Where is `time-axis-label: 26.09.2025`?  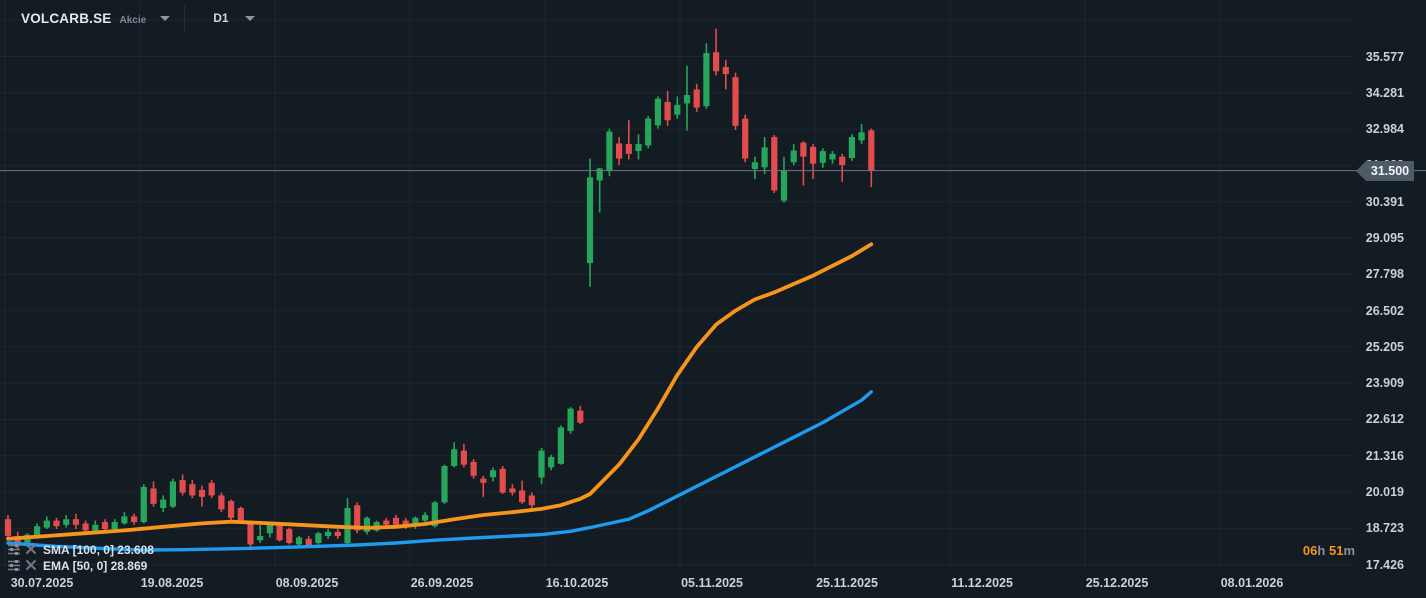
time-axis-label: 26.09.2025 is located at coordinates (442, 583).